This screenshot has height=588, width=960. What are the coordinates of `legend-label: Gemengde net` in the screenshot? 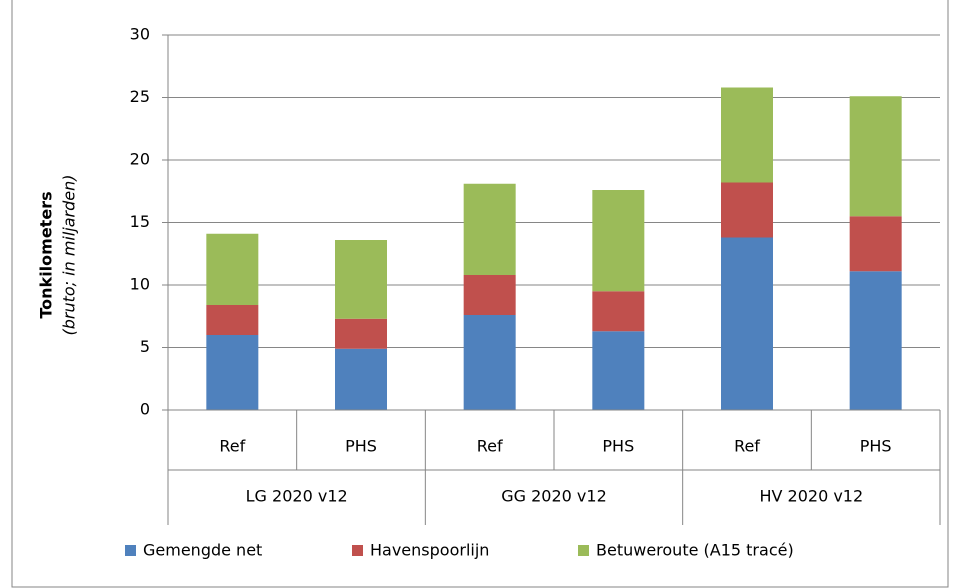 It's located at (202, 550).